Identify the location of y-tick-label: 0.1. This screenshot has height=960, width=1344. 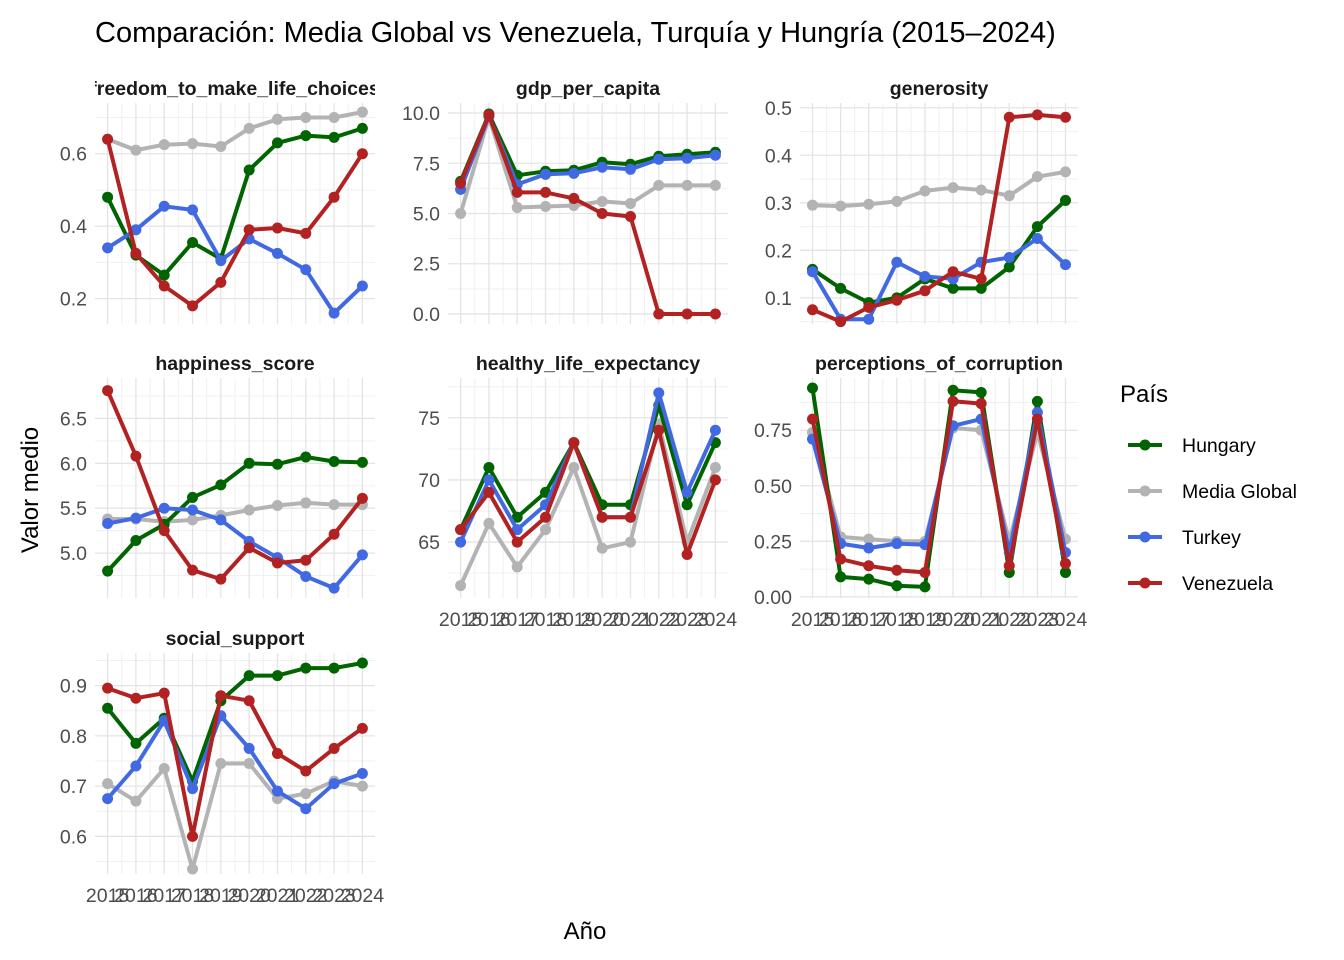
(778, 299).